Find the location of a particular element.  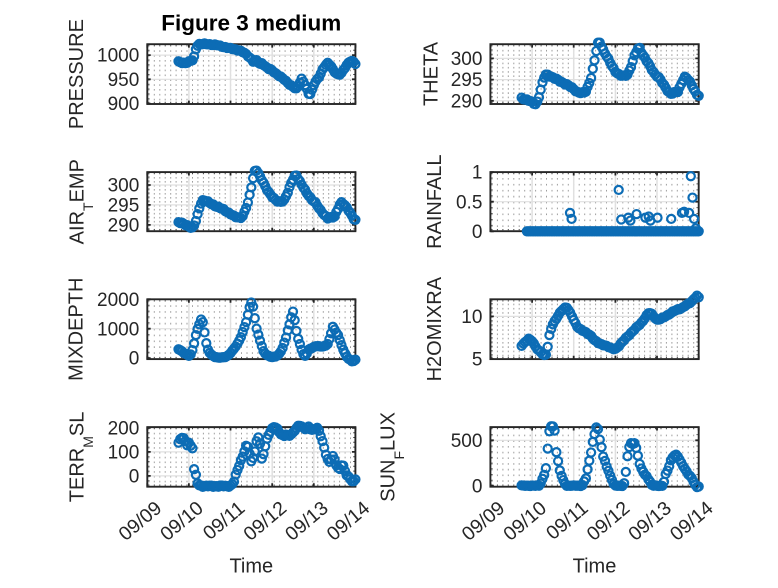

svg-text: Figure 3 medium is located at coordinates (251, 23).